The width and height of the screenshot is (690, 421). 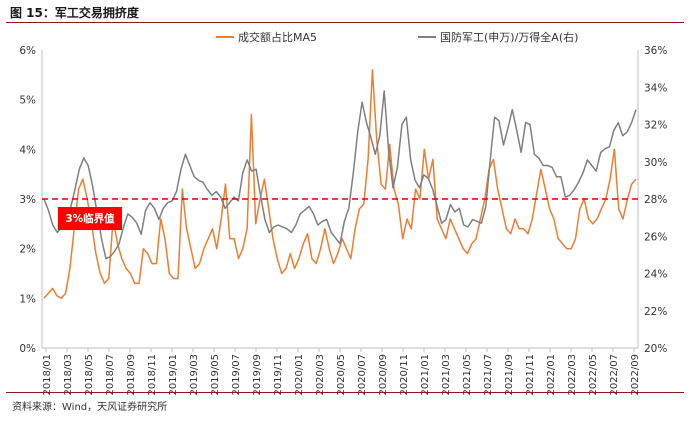 What do you see at coordinates (397, 37) in the screenshot?
I see `chart-legend: 成交额占比MA5 国防军工(申万)/万得全A(右)` at bounding box center [397, 37].